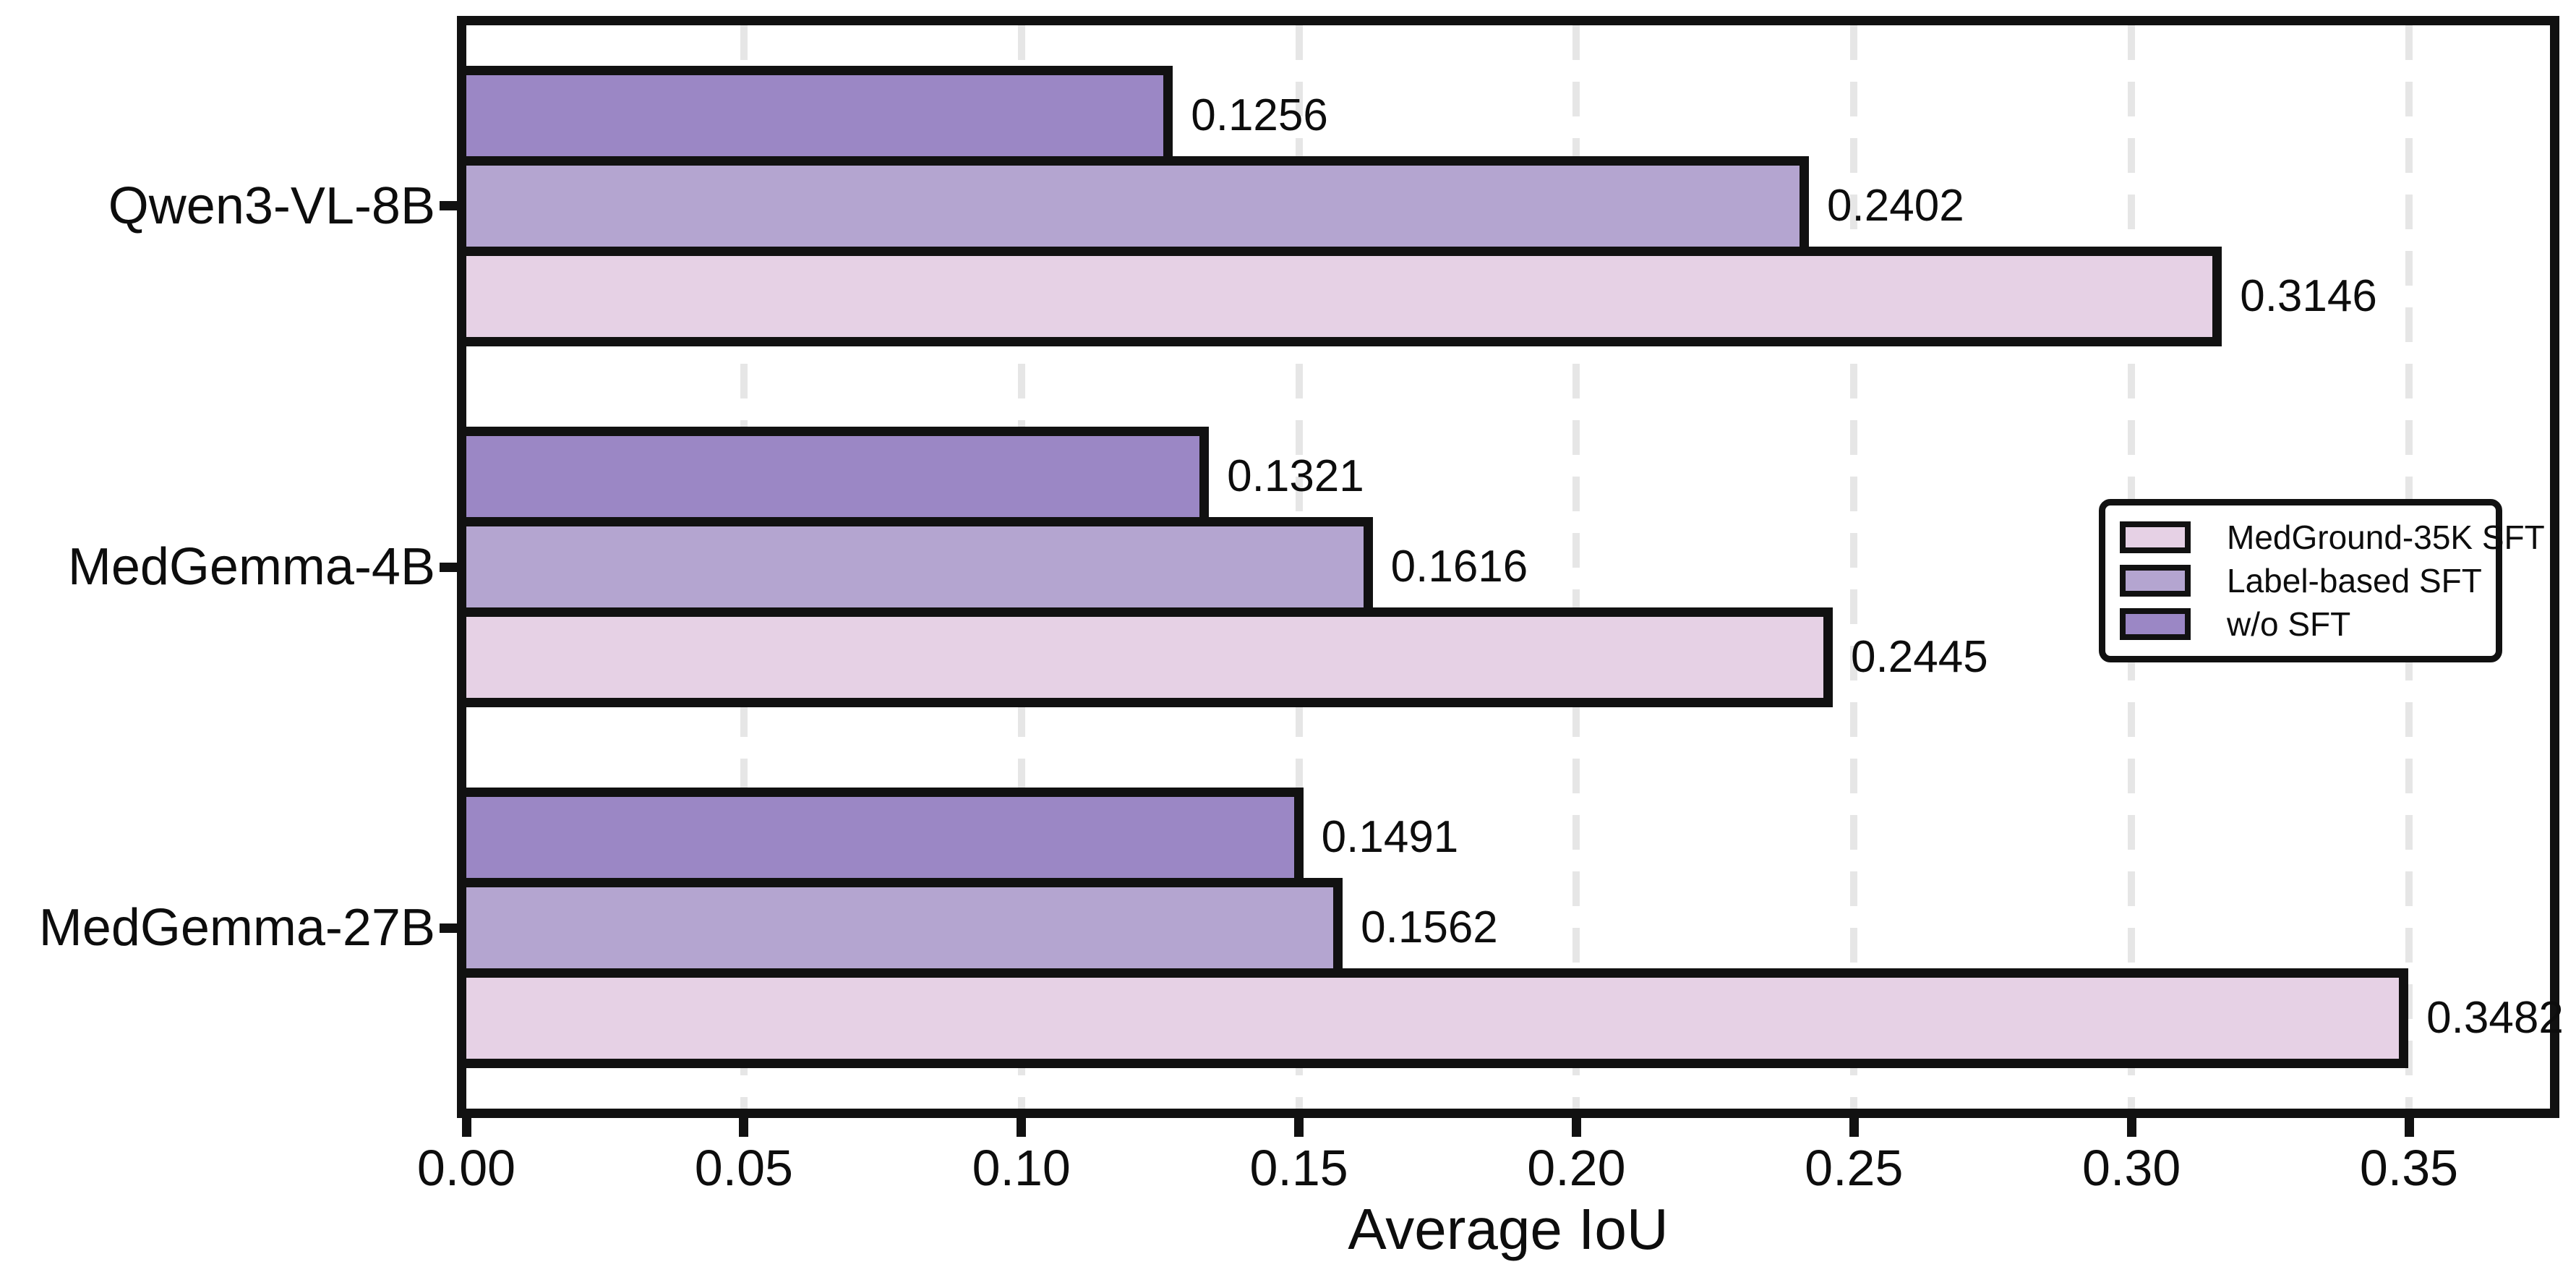 The height and width of the screenshot is (1280, 2576). Describe the element at coordinates (236, 928) in the screenshot. I see `y-tick-label-medgemma-27b: MedGemma-27B` at that location.